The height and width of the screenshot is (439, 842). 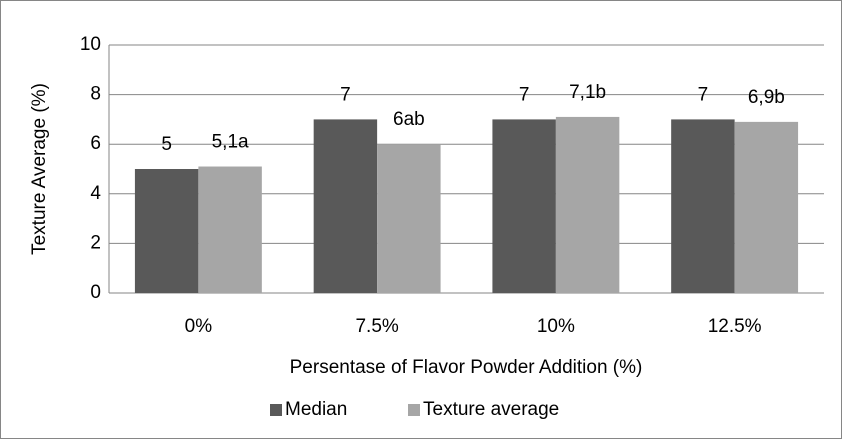 I want to click on x-tick-label: 12.5%, so click(x=735, y=326).